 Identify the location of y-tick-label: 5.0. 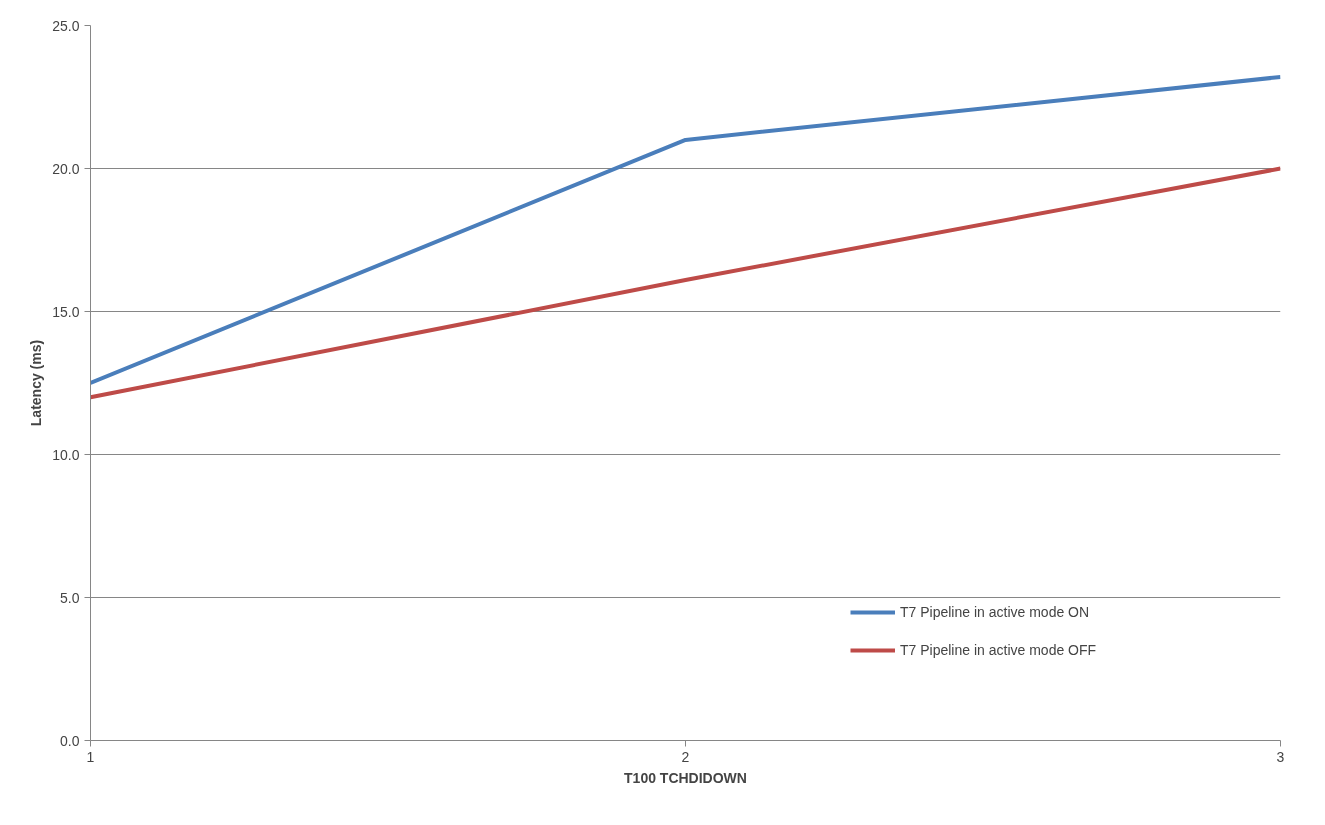
(70, 597).